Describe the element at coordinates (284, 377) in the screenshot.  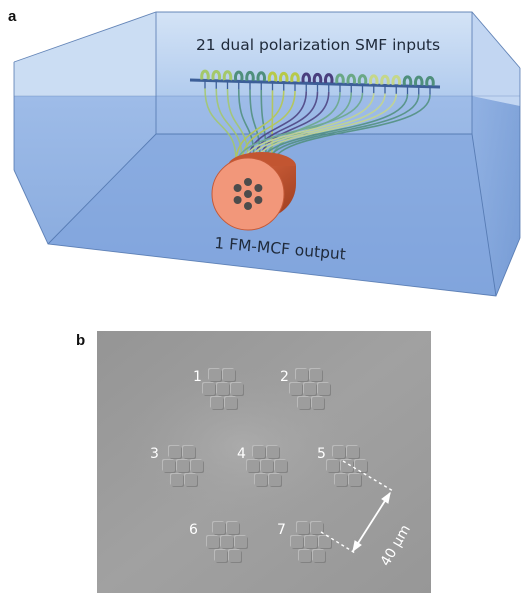
I see `core-label-2: 2` at that location.